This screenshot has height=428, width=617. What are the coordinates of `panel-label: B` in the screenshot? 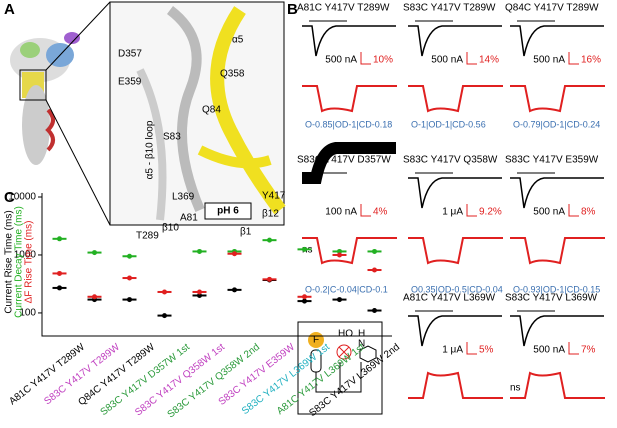 It's located at (292, 9).